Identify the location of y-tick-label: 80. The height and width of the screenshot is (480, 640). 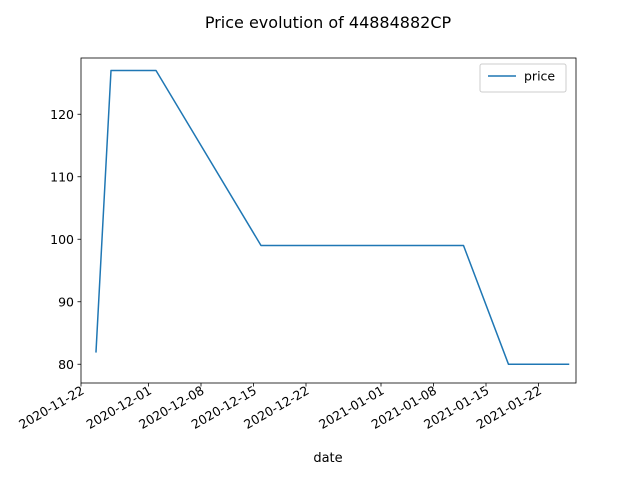
(66, 364).